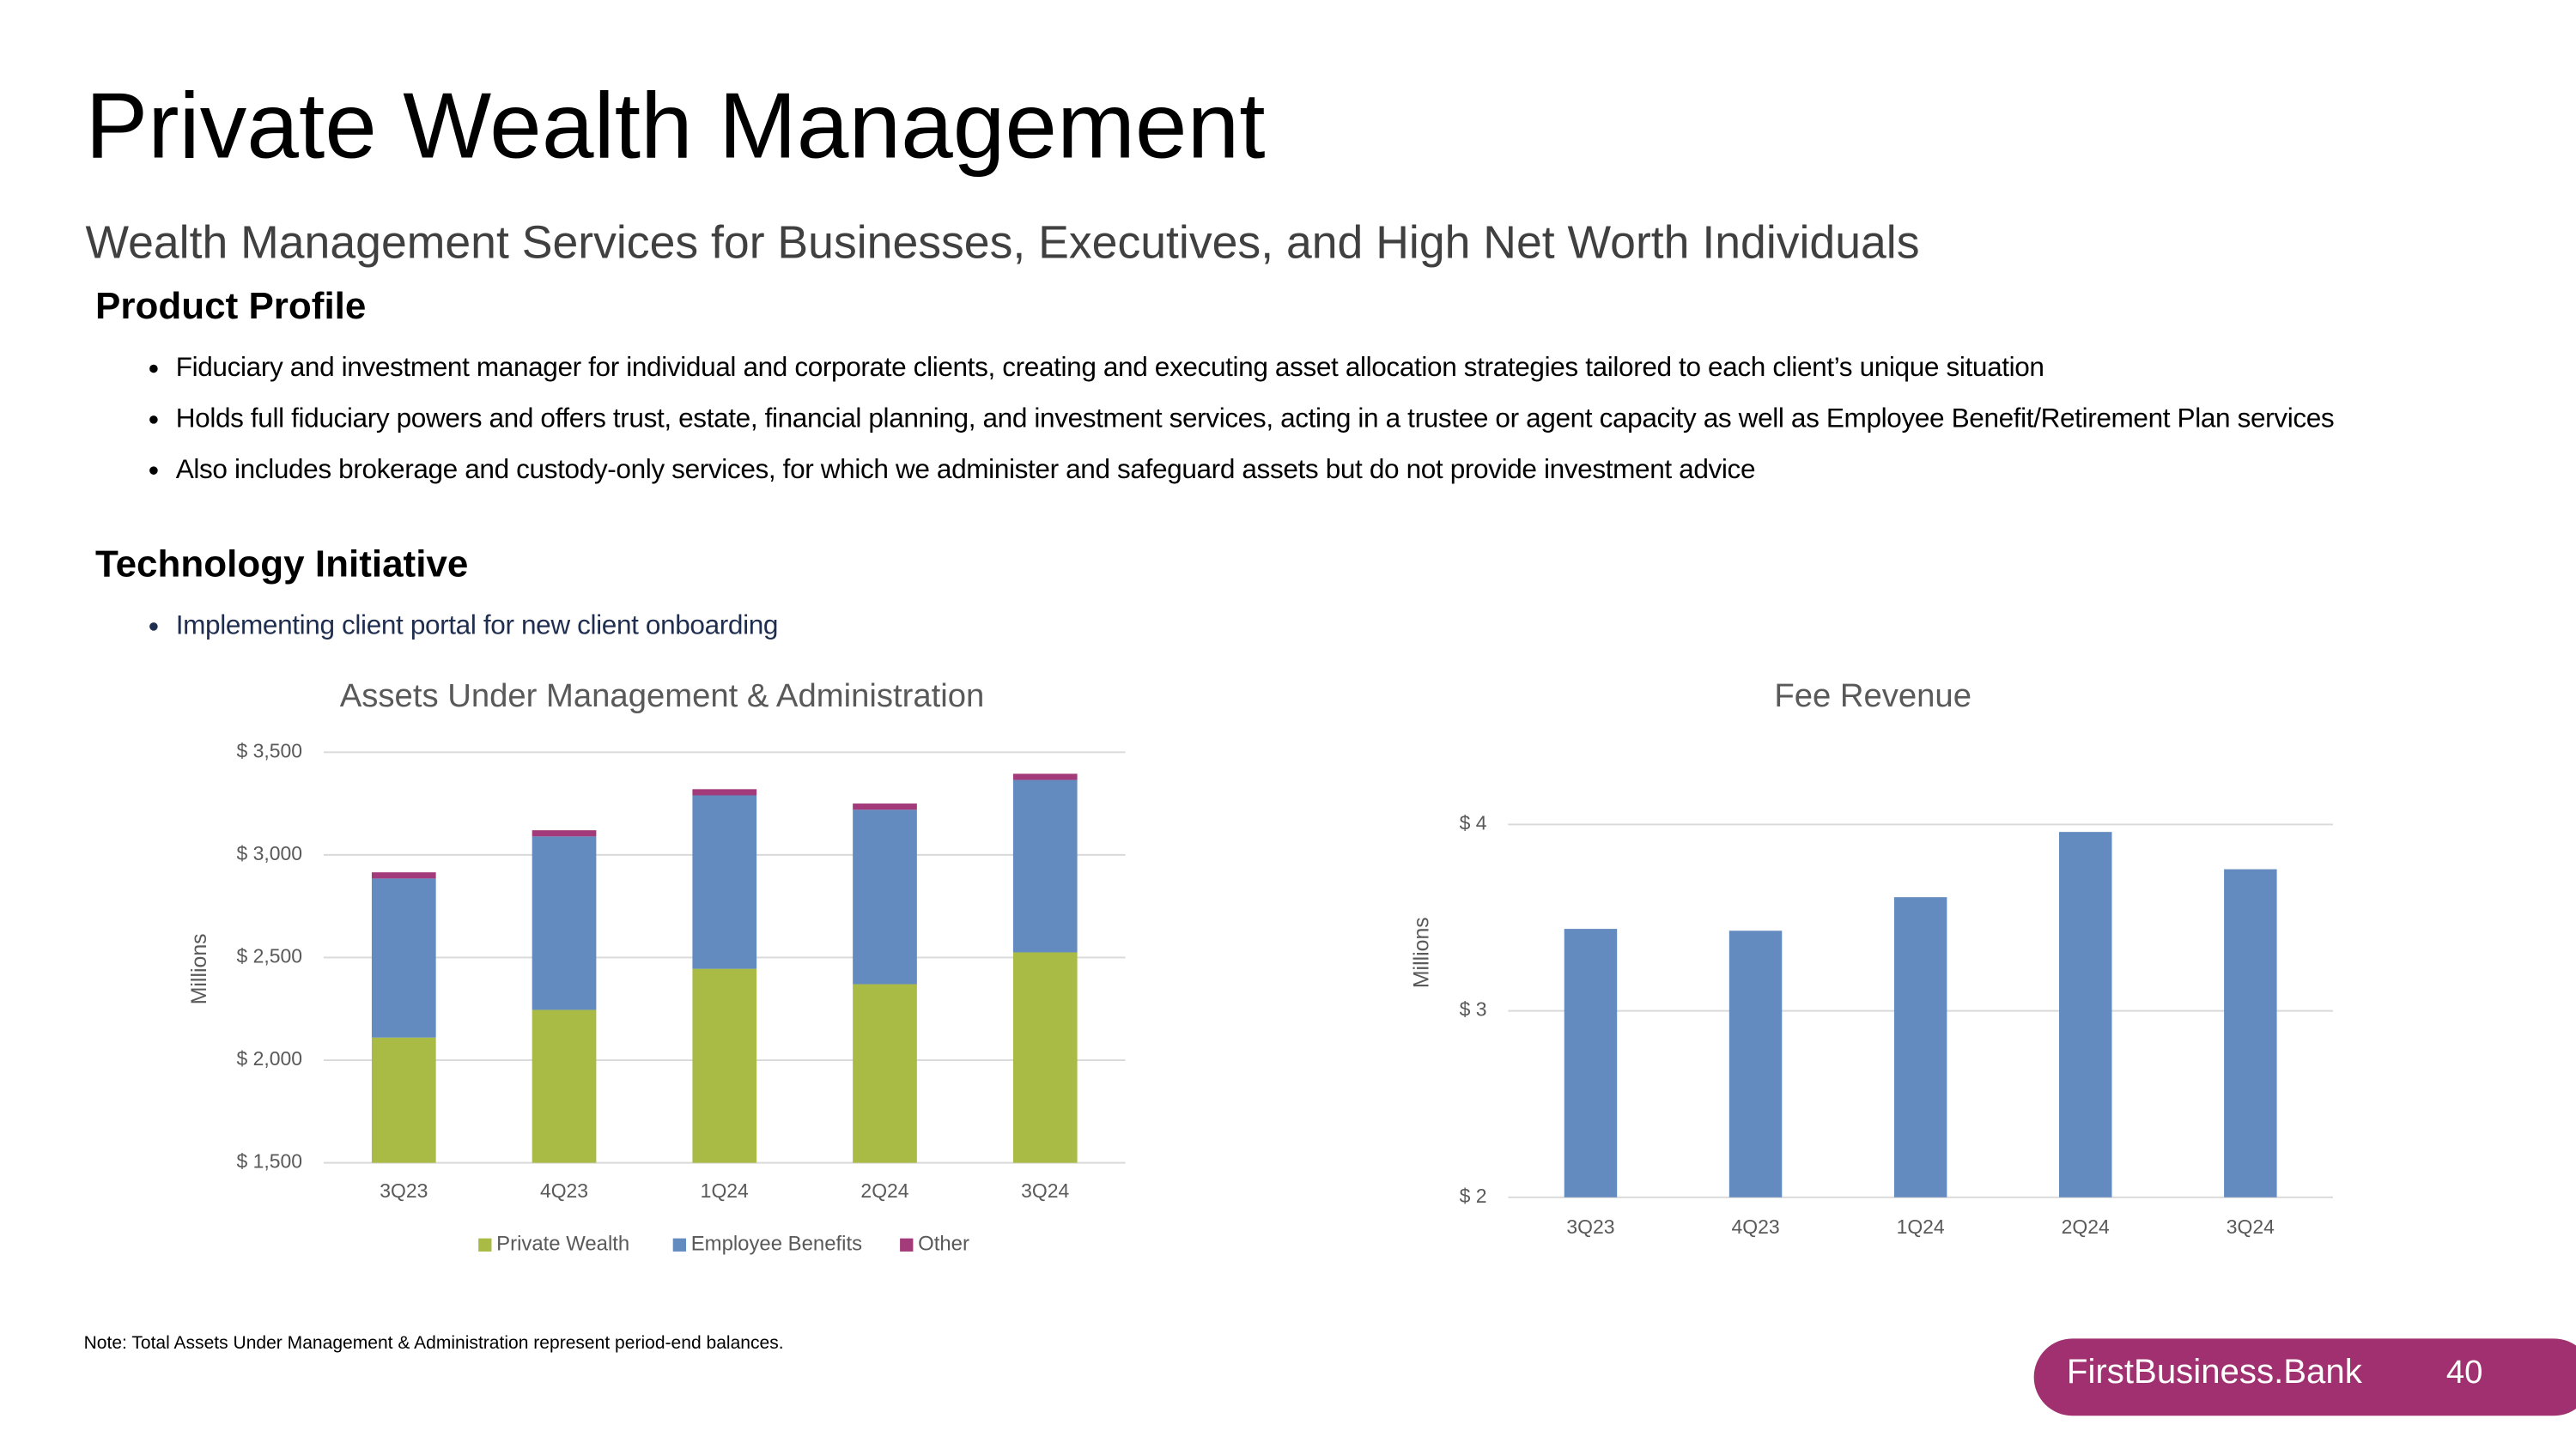  I want to click on footer-band, so click(2304, 1377).